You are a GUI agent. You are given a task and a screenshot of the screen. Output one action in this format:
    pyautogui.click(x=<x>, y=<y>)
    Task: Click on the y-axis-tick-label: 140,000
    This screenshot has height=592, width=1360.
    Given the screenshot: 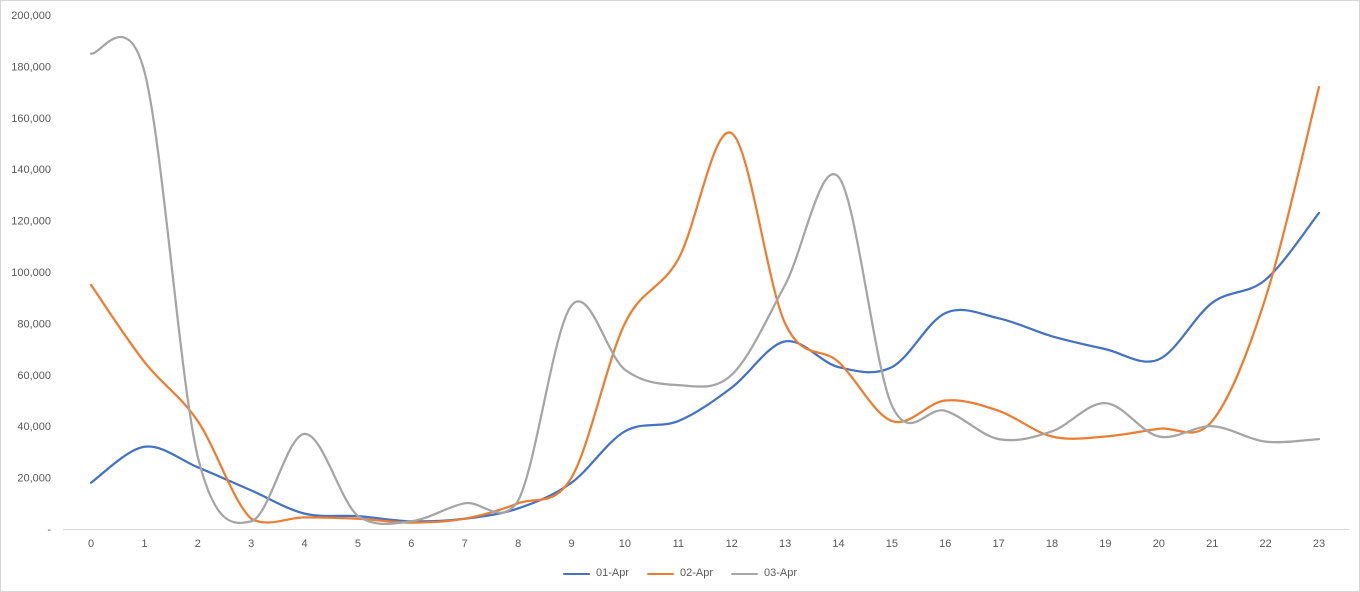 What is the action you would take?
    pyautogui.click(x=31, y=170)
    